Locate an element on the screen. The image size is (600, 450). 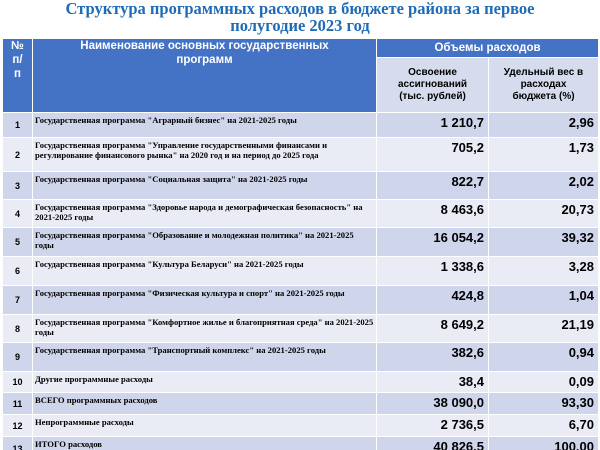
row-number: 9 is located at coordinates (17, 357).